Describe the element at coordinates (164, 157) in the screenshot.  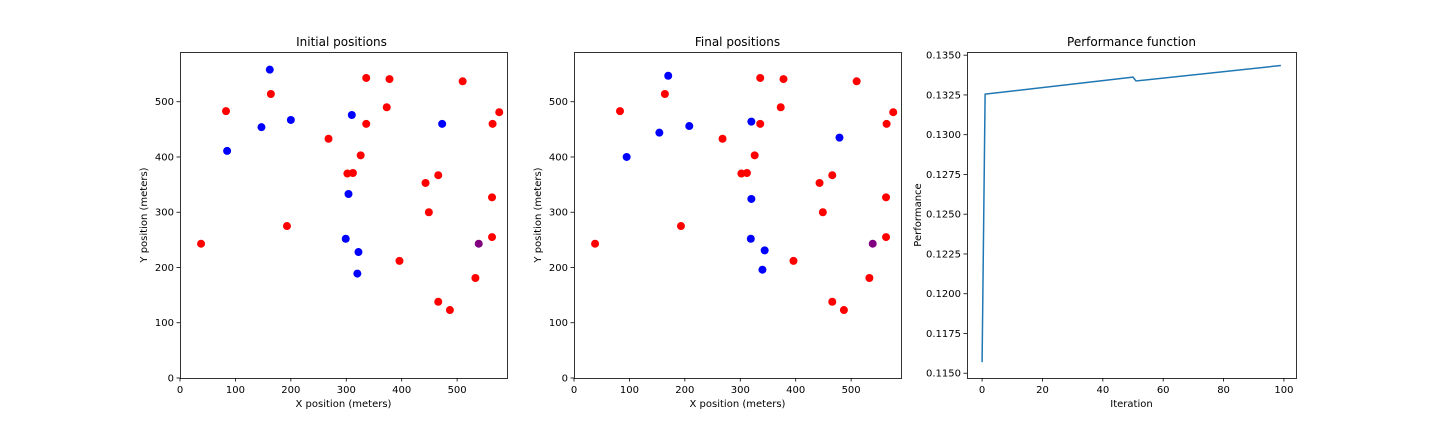
I see `initial-ytick-label-4: 400` at that location.